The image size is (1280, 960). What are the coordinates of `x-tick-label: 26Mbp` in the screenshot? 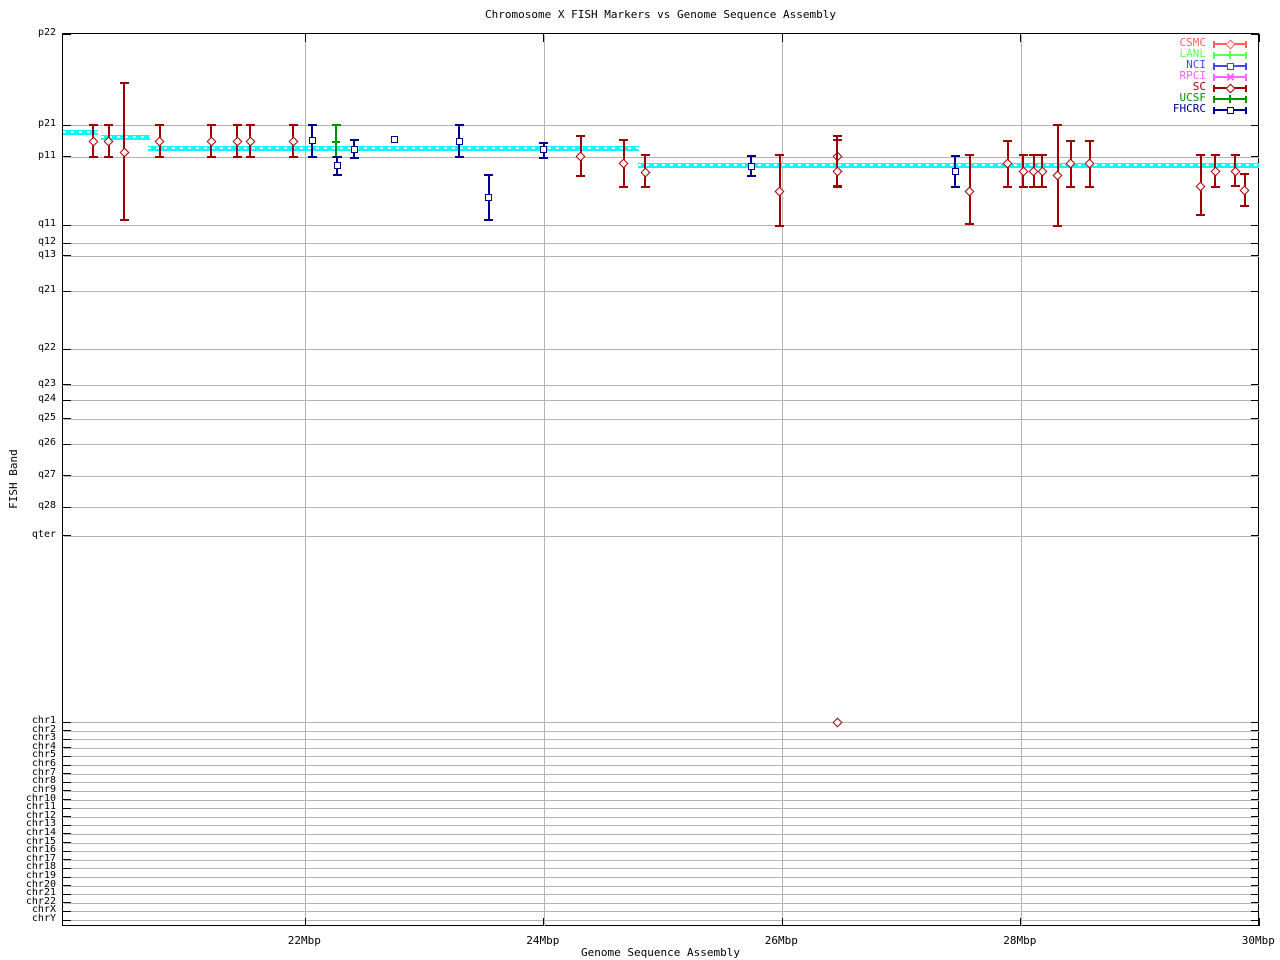 It's located at (781, 940).